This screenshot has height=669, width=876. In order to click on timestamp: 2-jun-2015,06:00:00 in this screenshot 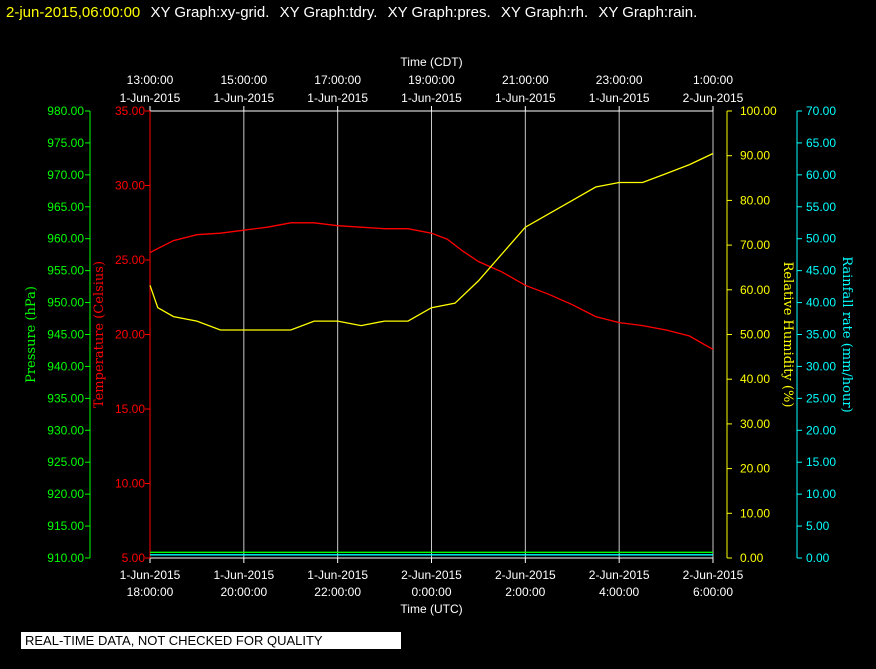, I will do `click(73, 12)`.